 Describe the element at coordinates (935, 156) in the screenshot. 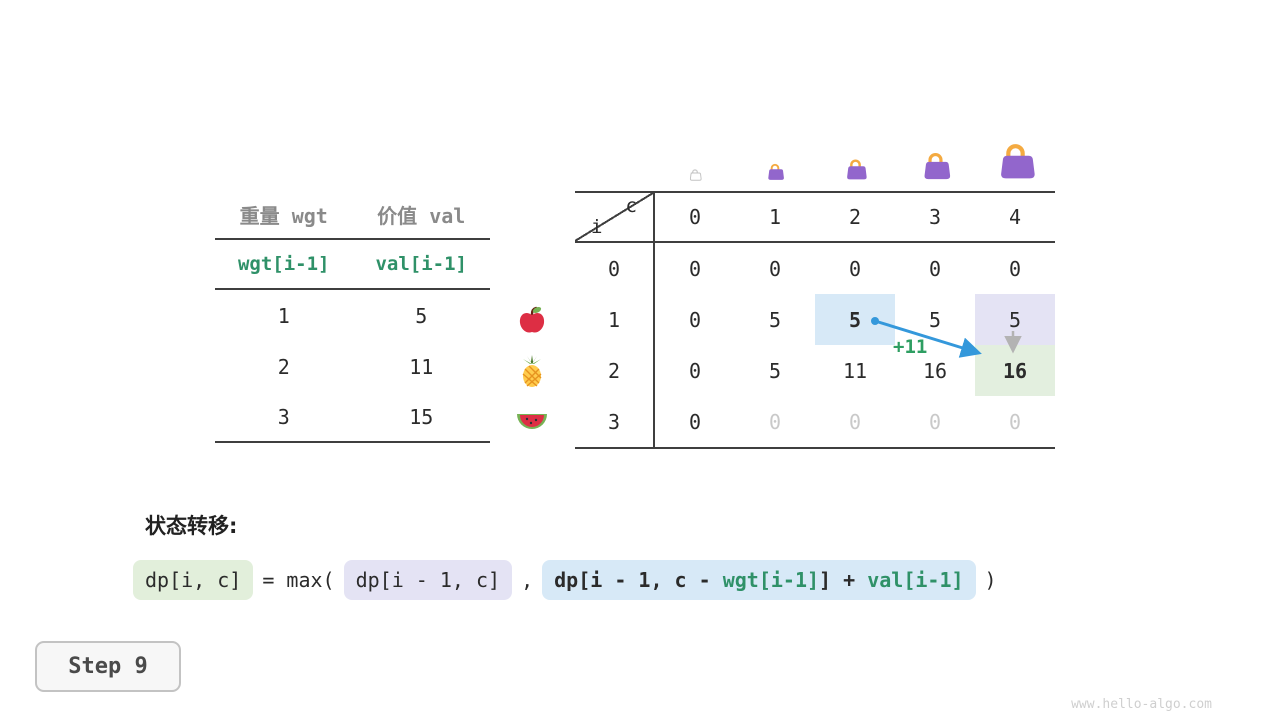

I see `bag-large-icon` at that location.